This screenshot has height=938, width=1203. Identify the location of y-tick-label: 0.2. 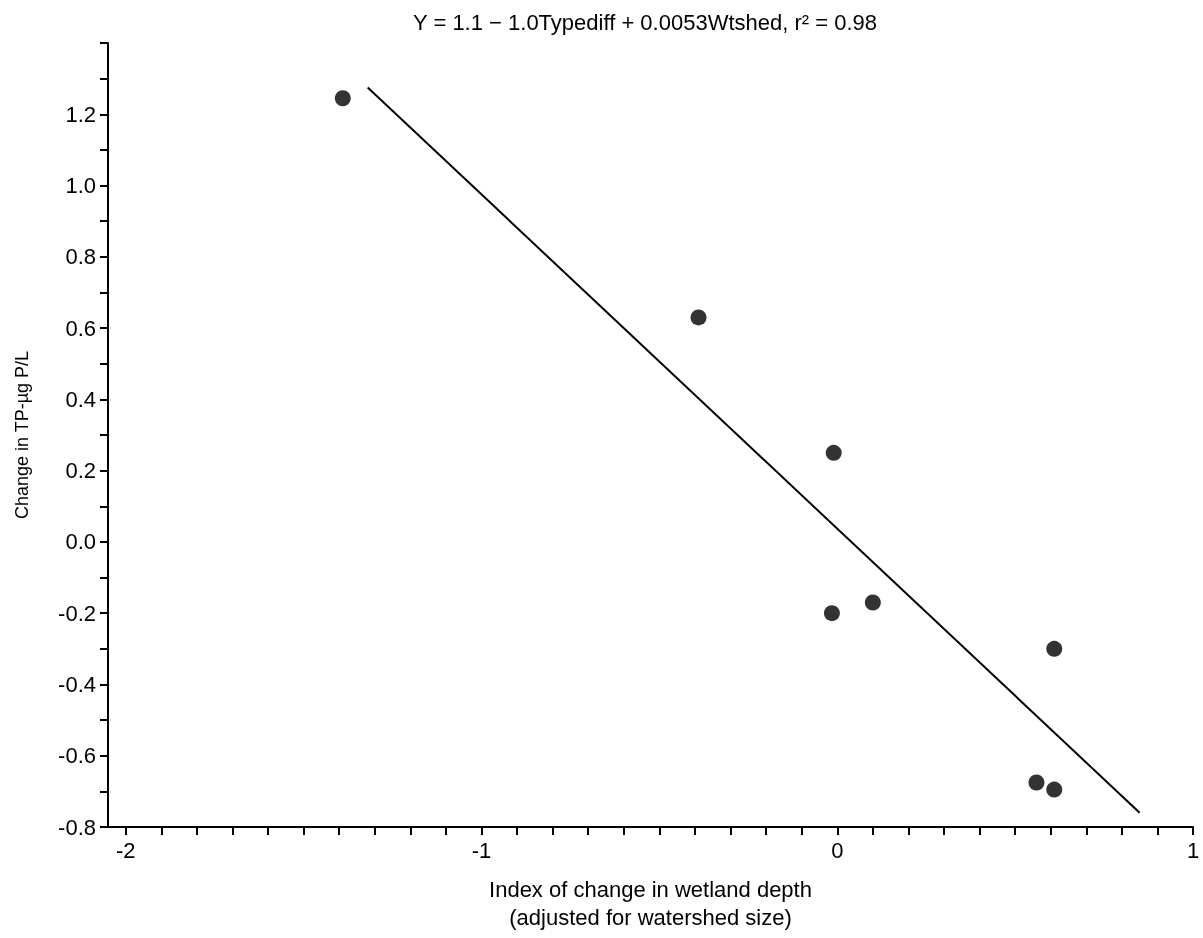
(80, 471).